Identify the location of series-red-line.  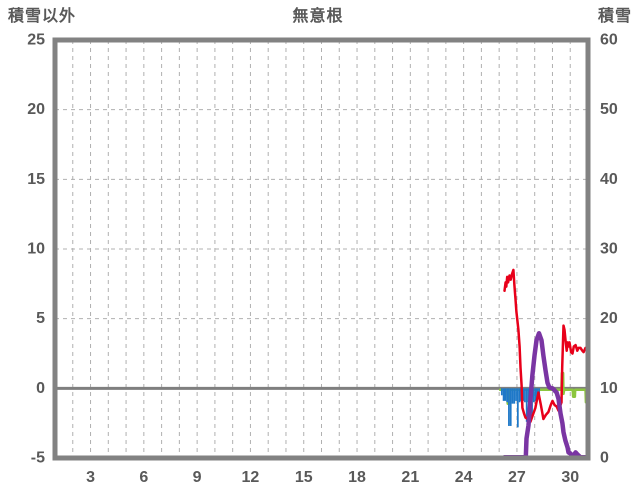
(546, 346).